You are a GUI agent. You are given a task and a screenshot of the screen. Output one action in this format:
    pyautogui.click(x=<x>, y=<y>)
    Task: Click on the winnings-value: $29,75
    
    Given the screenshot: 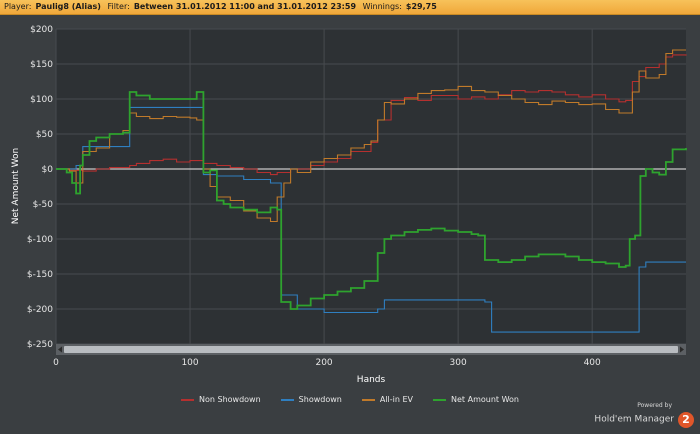 What is the action you would take?
    pyautogui.click(x=421, y=6)
    